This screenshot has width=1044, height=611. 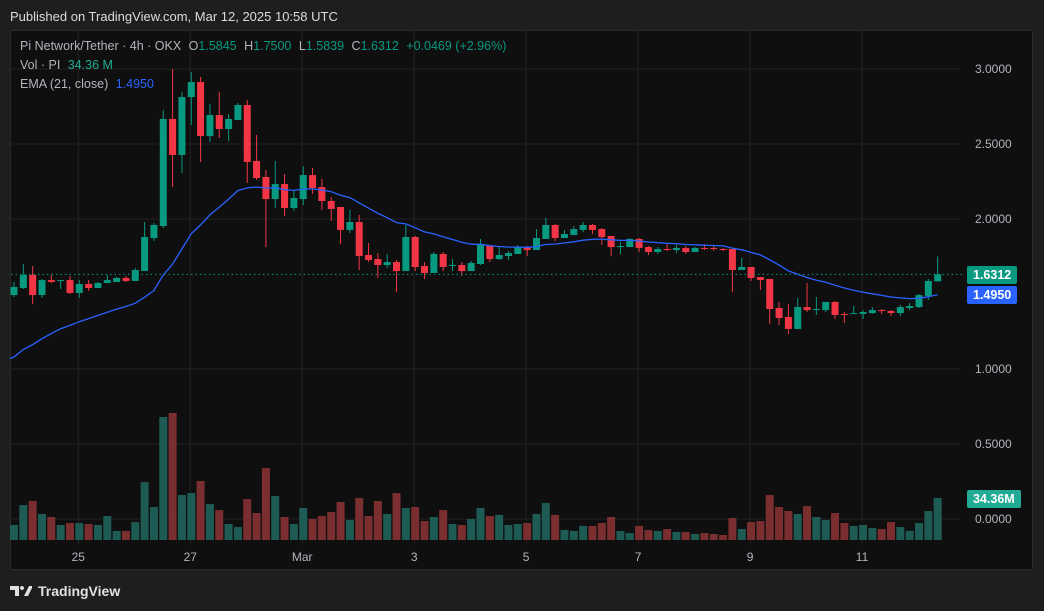 What do you see at coordinates (638, 557) in the screenshot?
I see `time-tick-label: 7` at bounding box center [638, 557].